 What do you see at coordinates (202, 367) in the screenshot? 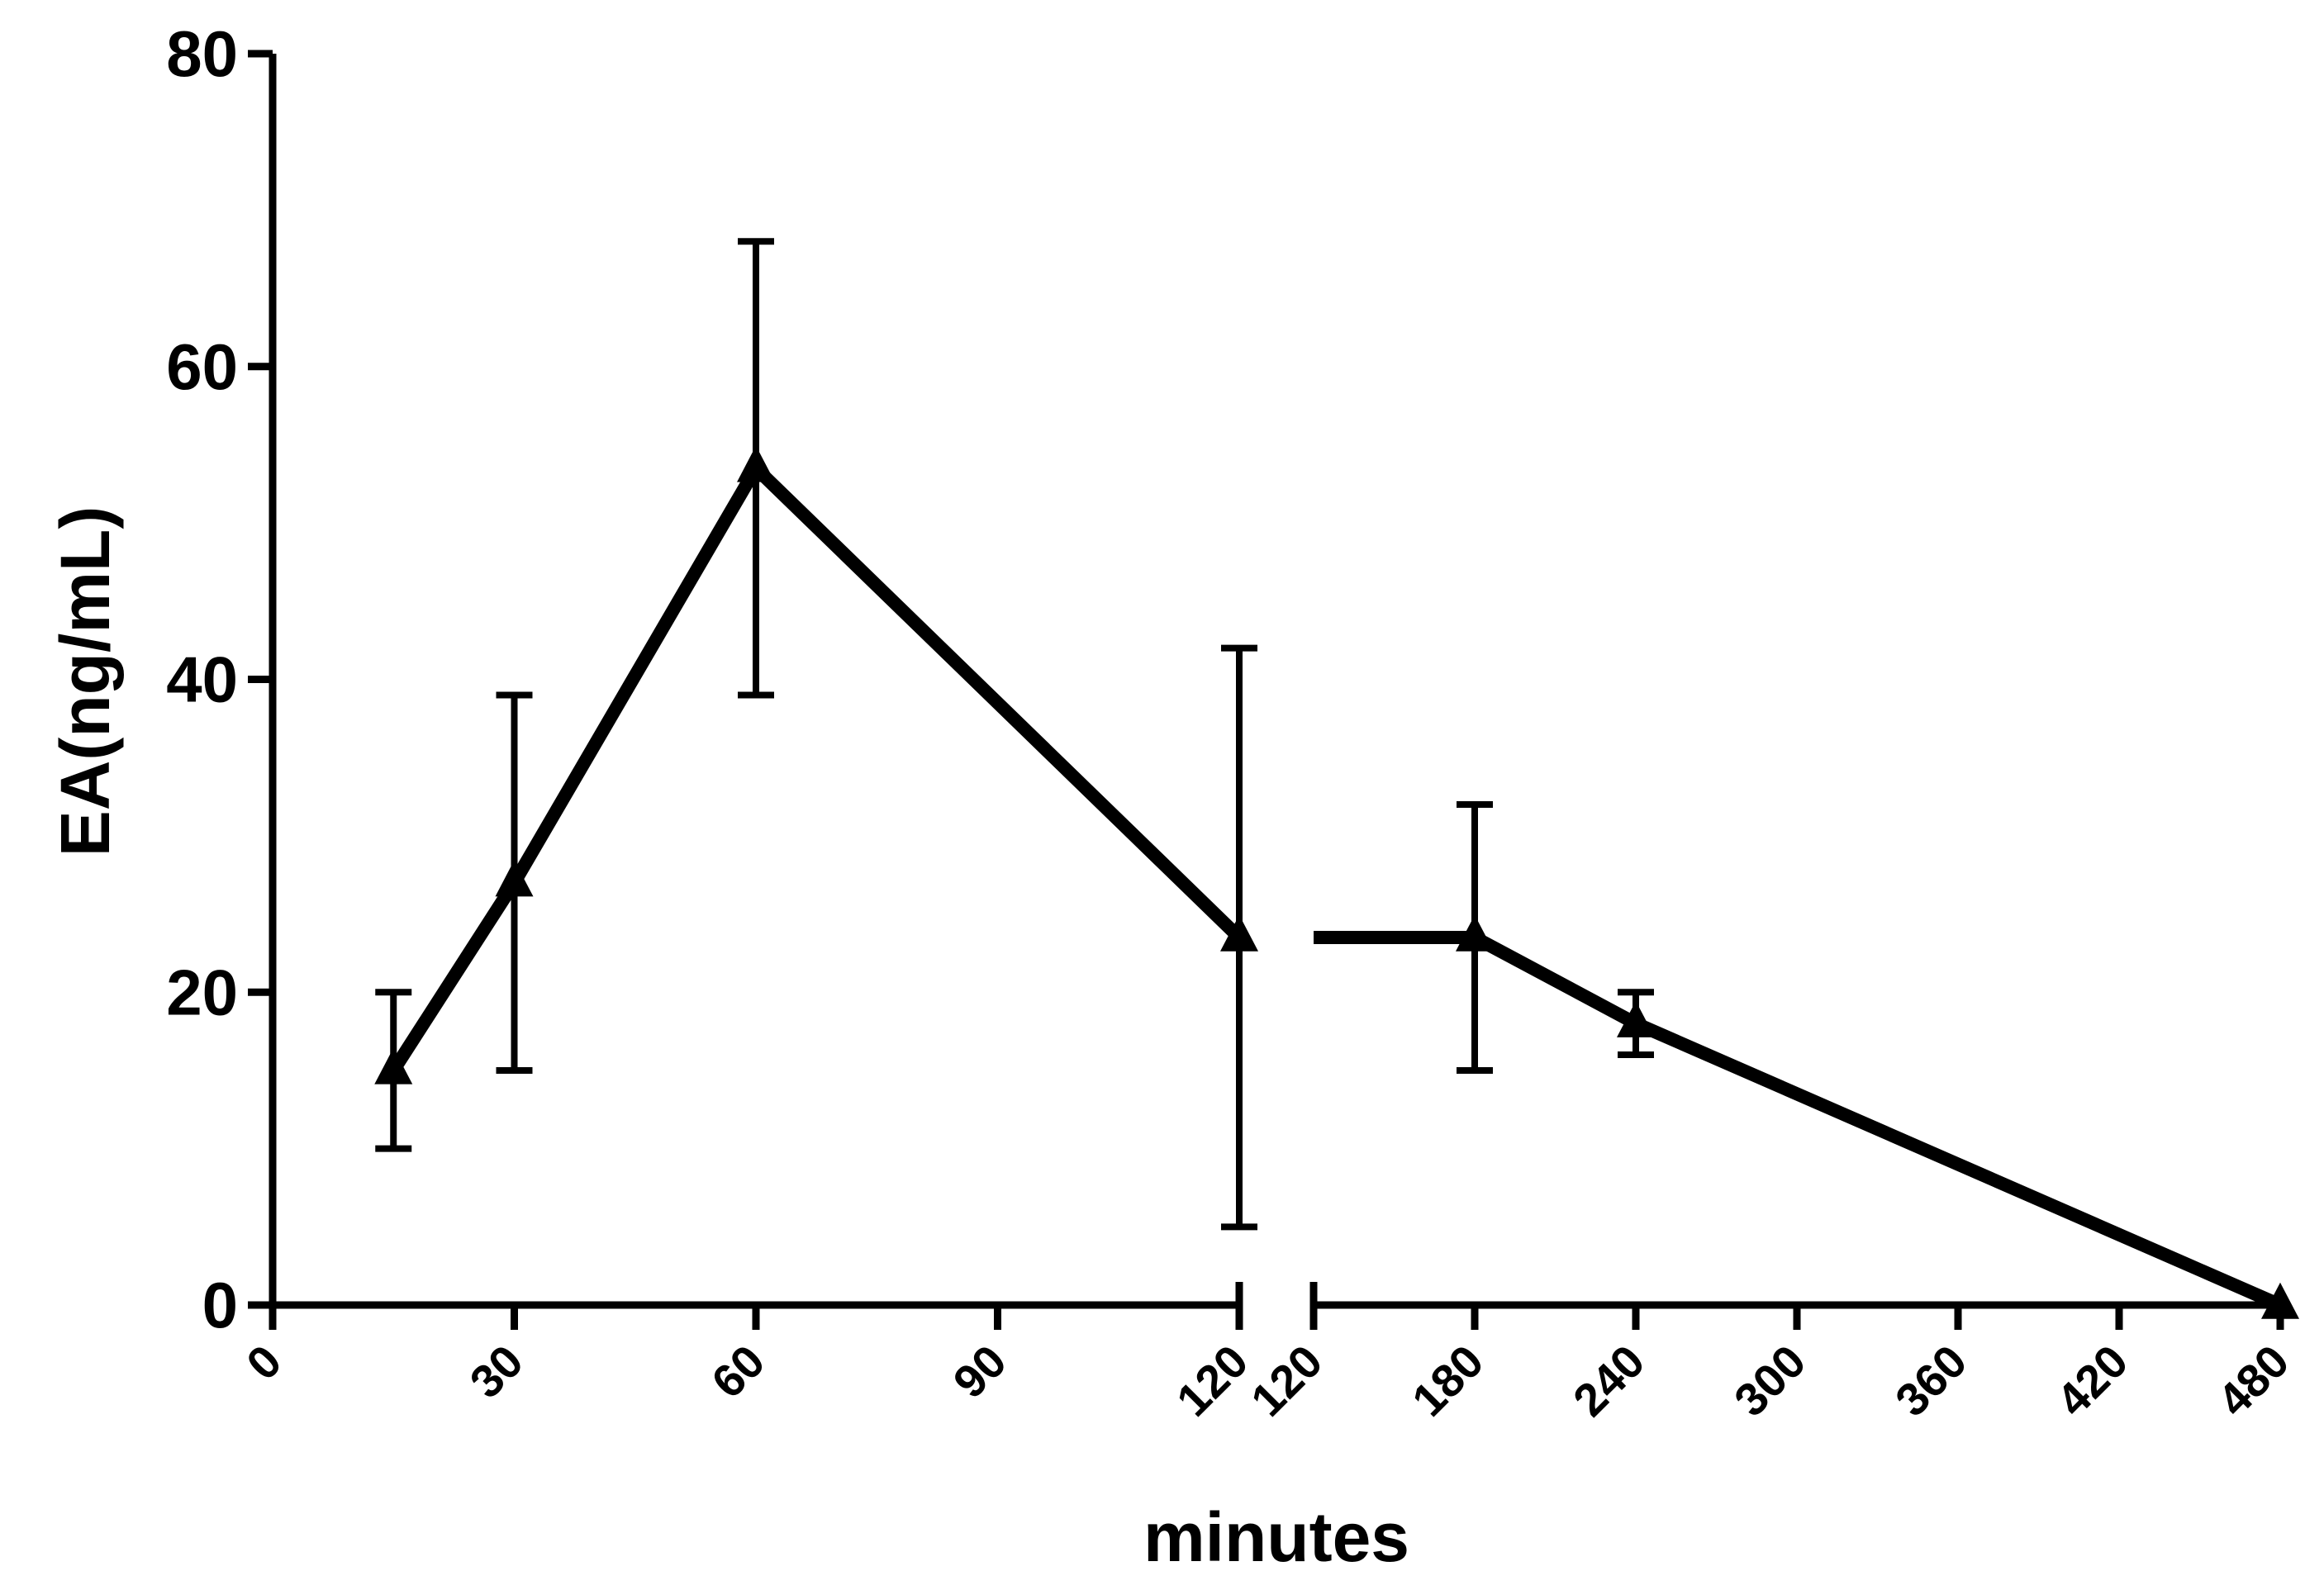
I see `y-tick-label: 60` at bounding box center [202, 367].